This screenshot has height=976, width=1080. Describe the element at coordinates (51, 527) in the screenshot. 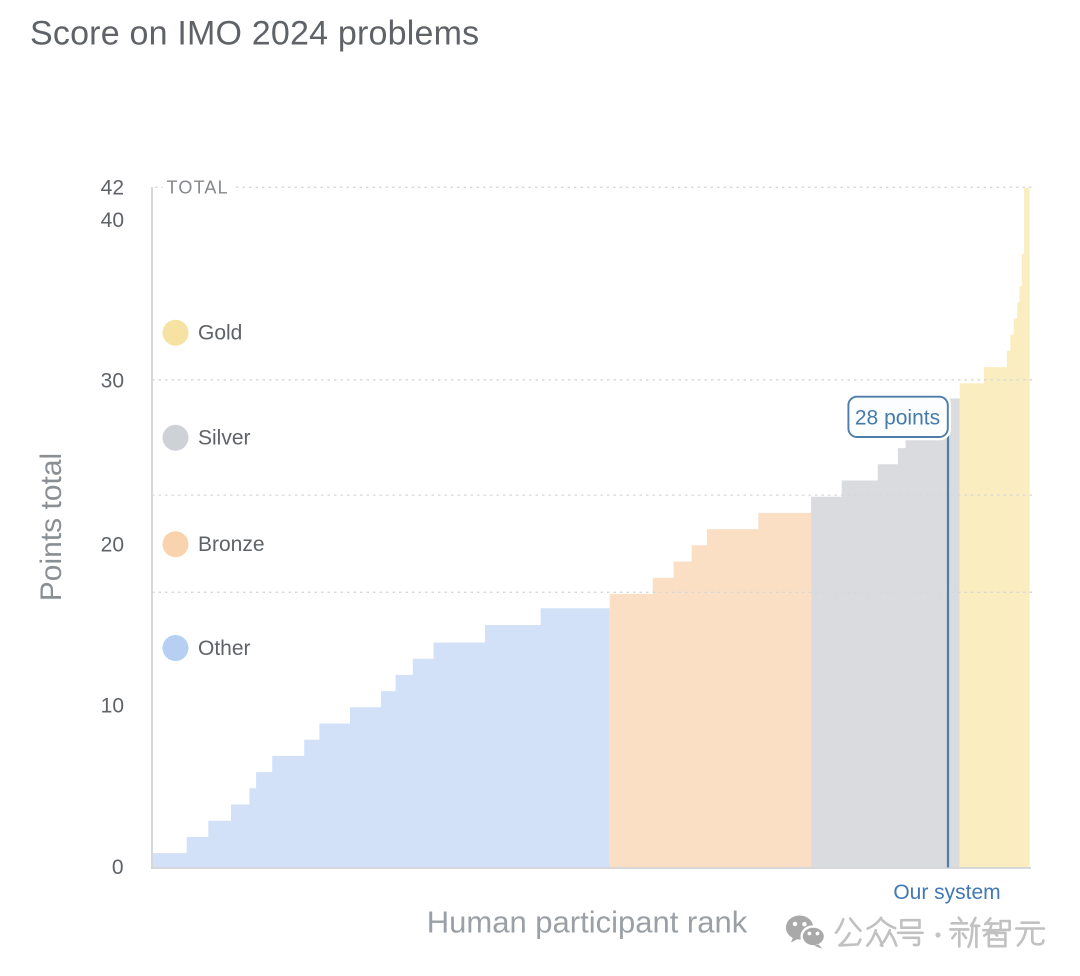

I see `svg-text: Points total` at that location.